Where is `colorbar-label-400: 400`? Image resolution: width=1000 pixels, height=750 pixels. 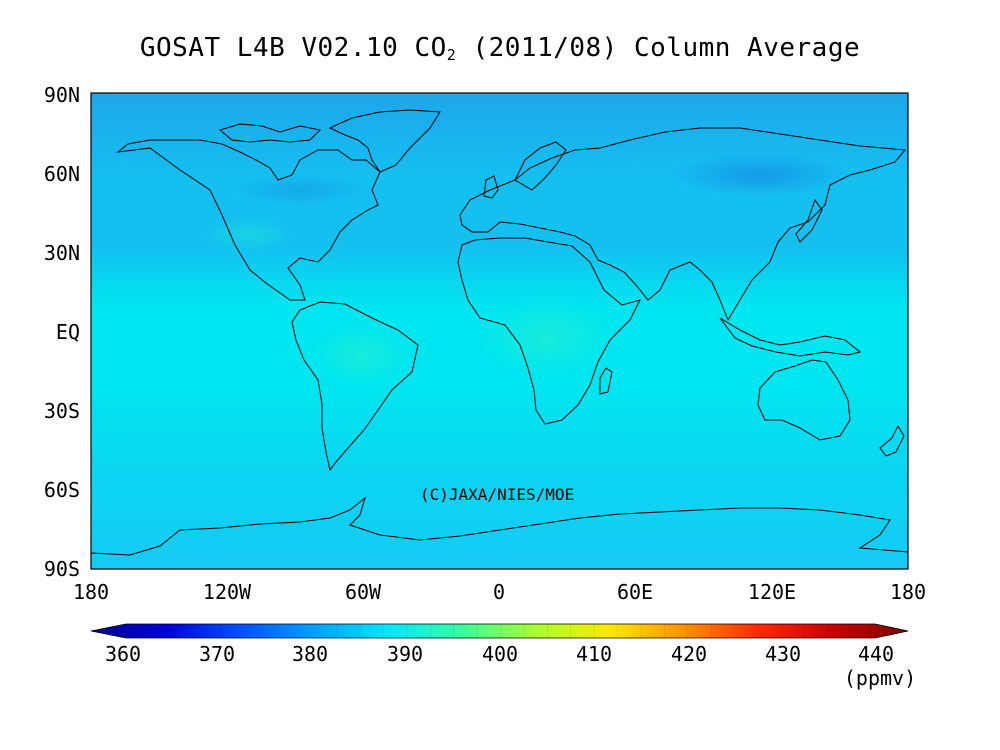
colorbar-label-400: 400 is located at coordinates (500, 654).